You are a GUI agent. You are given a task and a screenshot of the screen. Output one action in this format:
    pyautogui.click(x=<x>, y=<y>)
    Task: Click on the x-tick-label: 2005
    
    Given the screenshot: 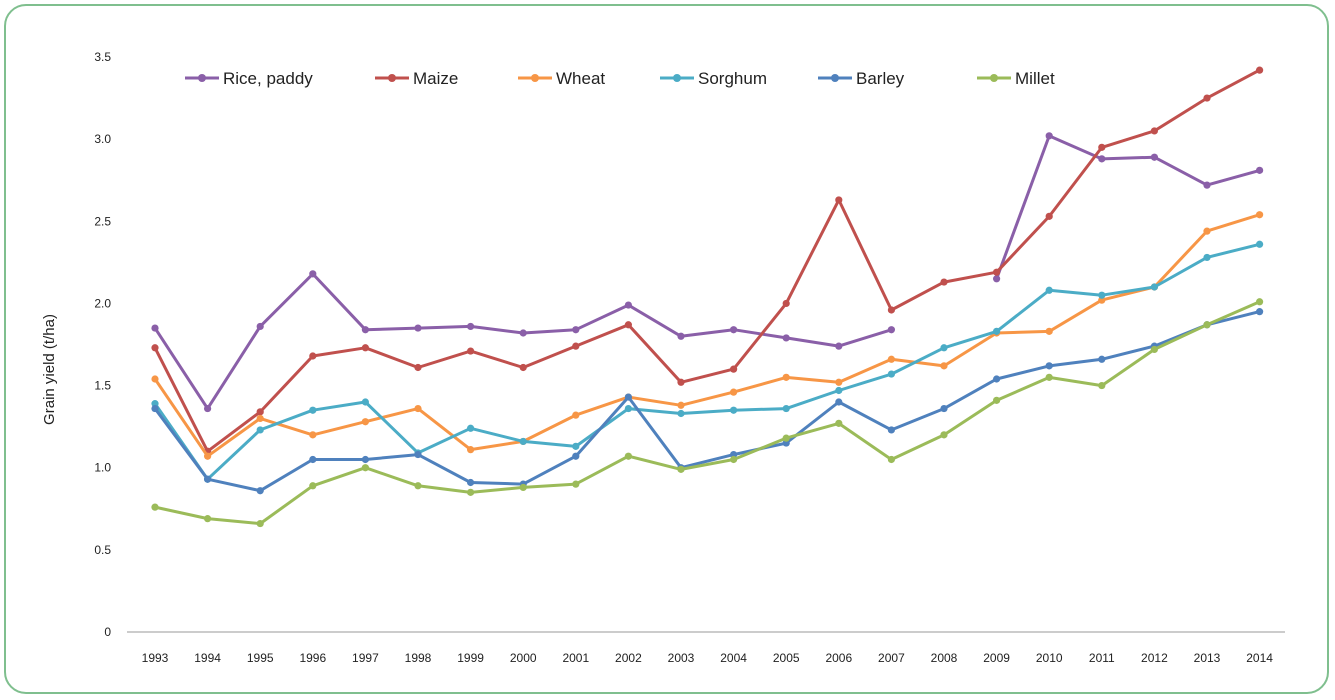 What is the action you would take?
    pyautogui.click(x=786, y=658)
    